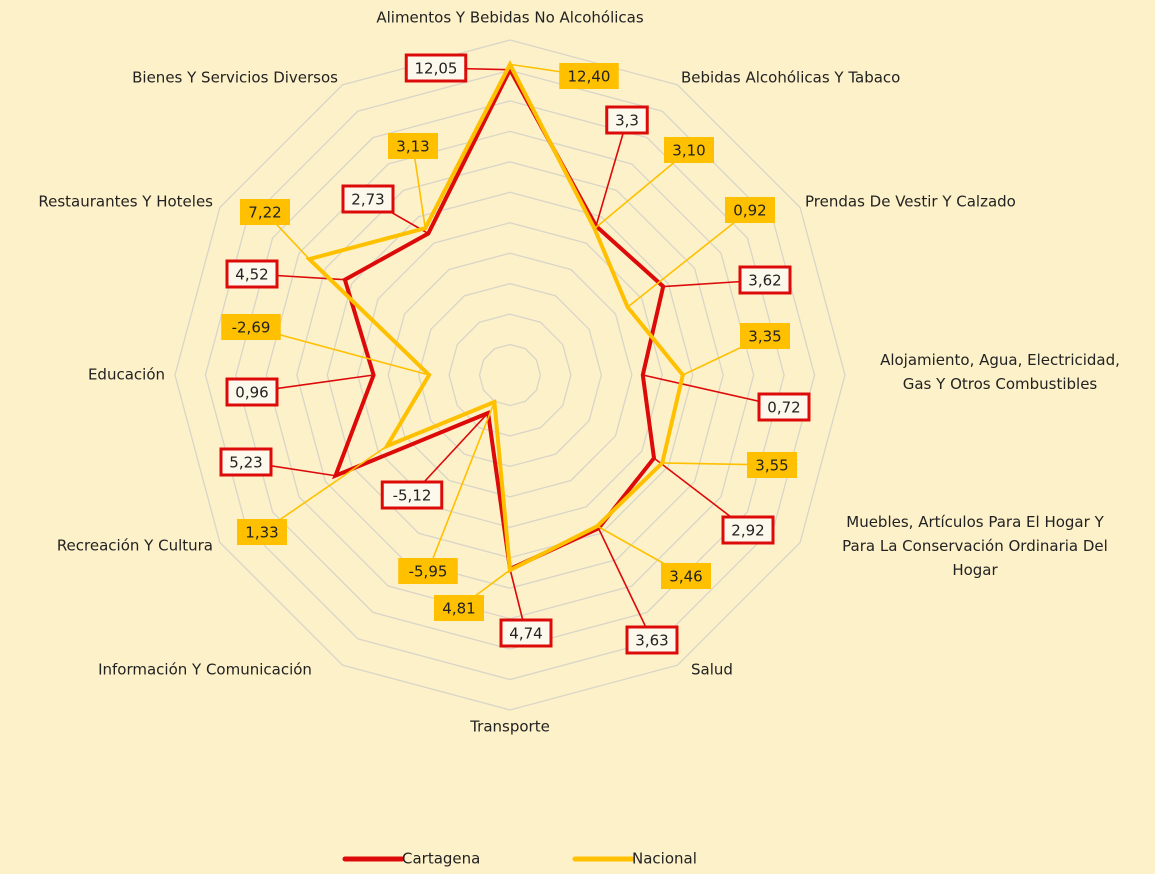 This screenshot has height=874, width=1155. I want to click on data-label: 3,63, so click(651, 641).